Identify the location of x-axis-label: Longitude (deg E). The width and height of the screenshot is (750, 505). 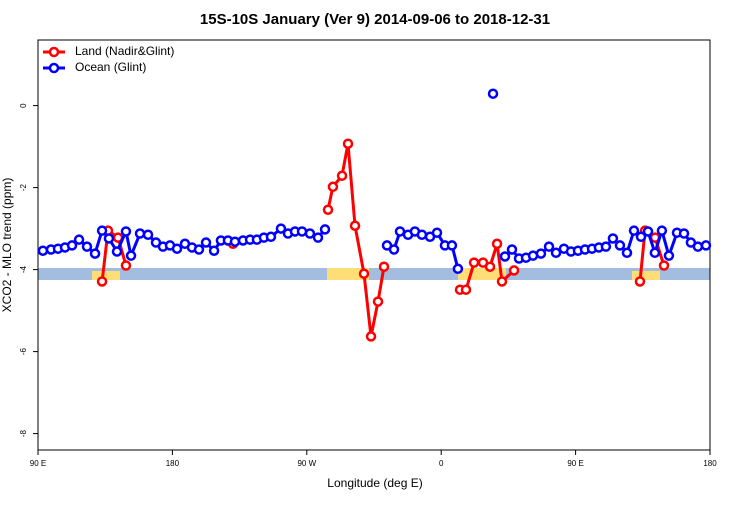
(374, 483).